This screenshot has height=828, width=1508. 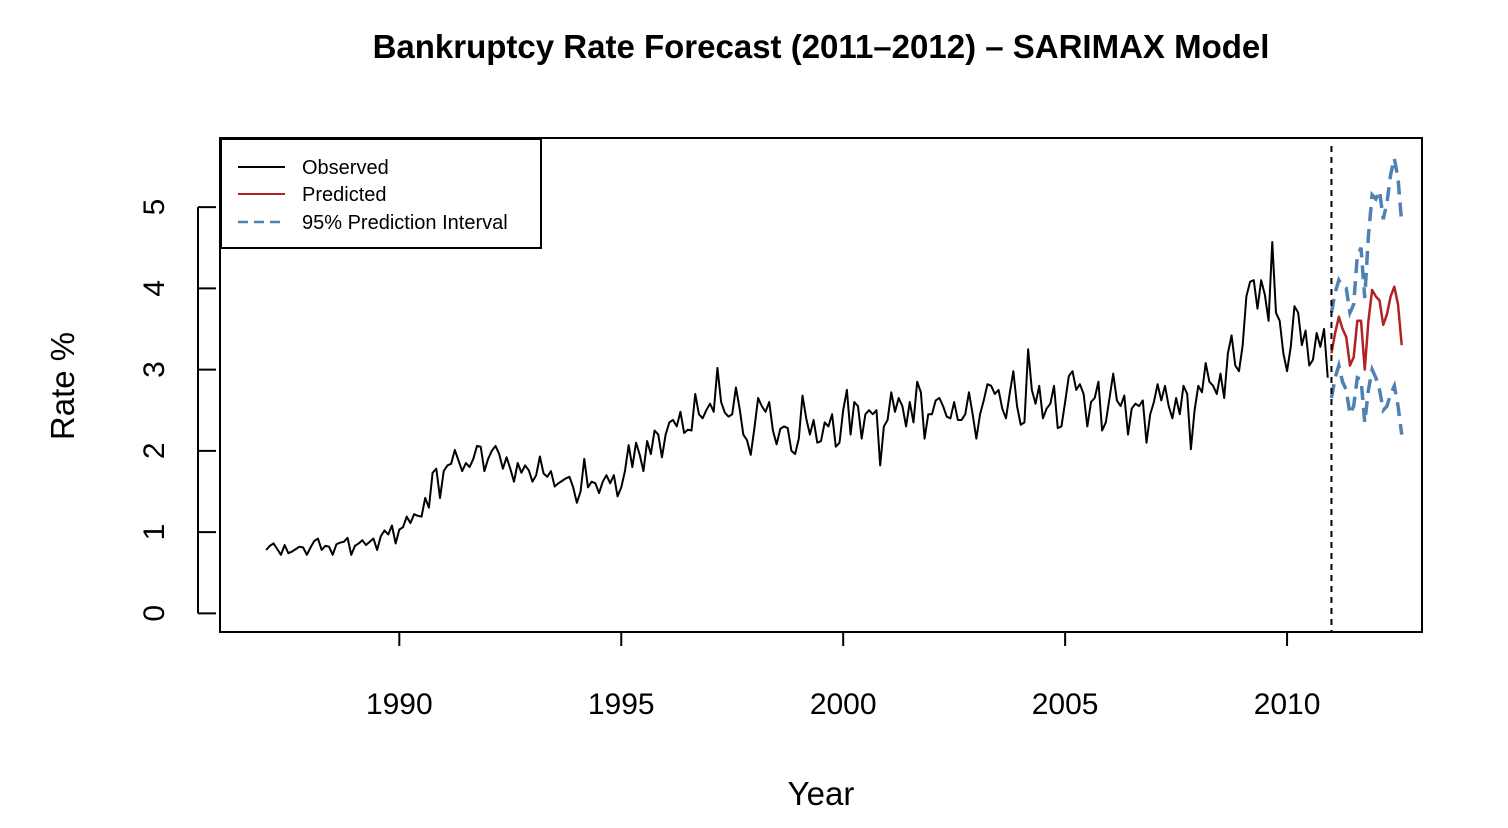 What do you see at coordinates (1287, 704) in the screenshot?
I see `x-tick-label: 2010` at bounding box center [1287, 704].